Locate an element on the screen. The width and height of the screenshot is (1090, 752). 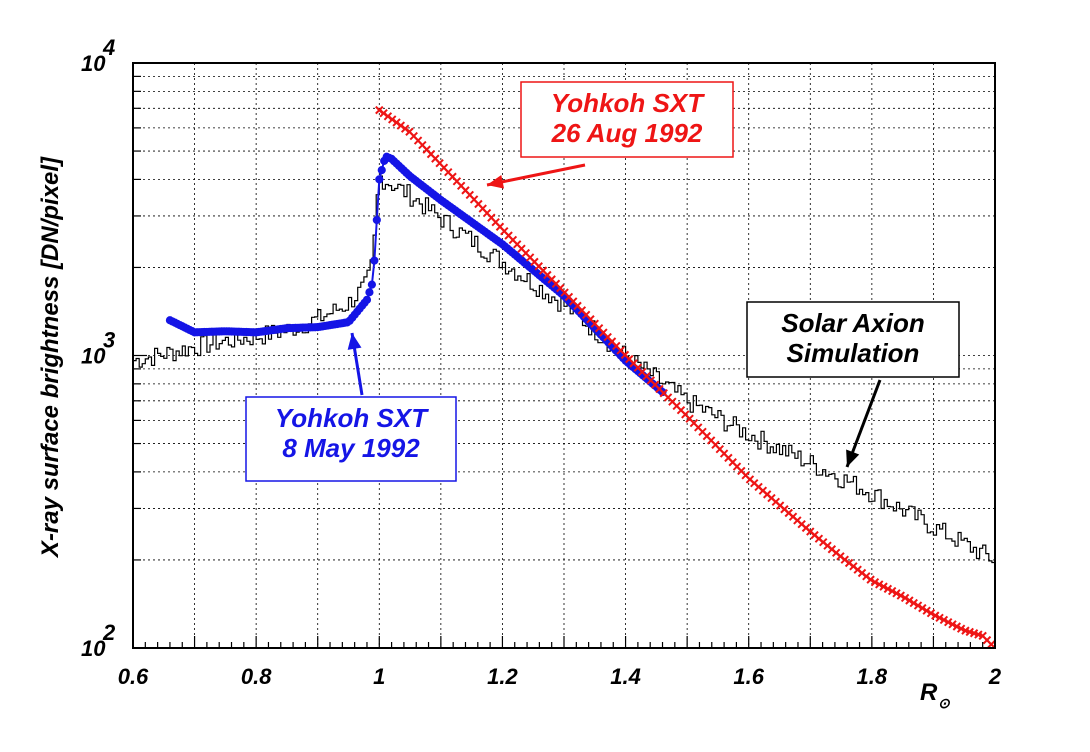
data-connector is located at coordinates (416, 274).